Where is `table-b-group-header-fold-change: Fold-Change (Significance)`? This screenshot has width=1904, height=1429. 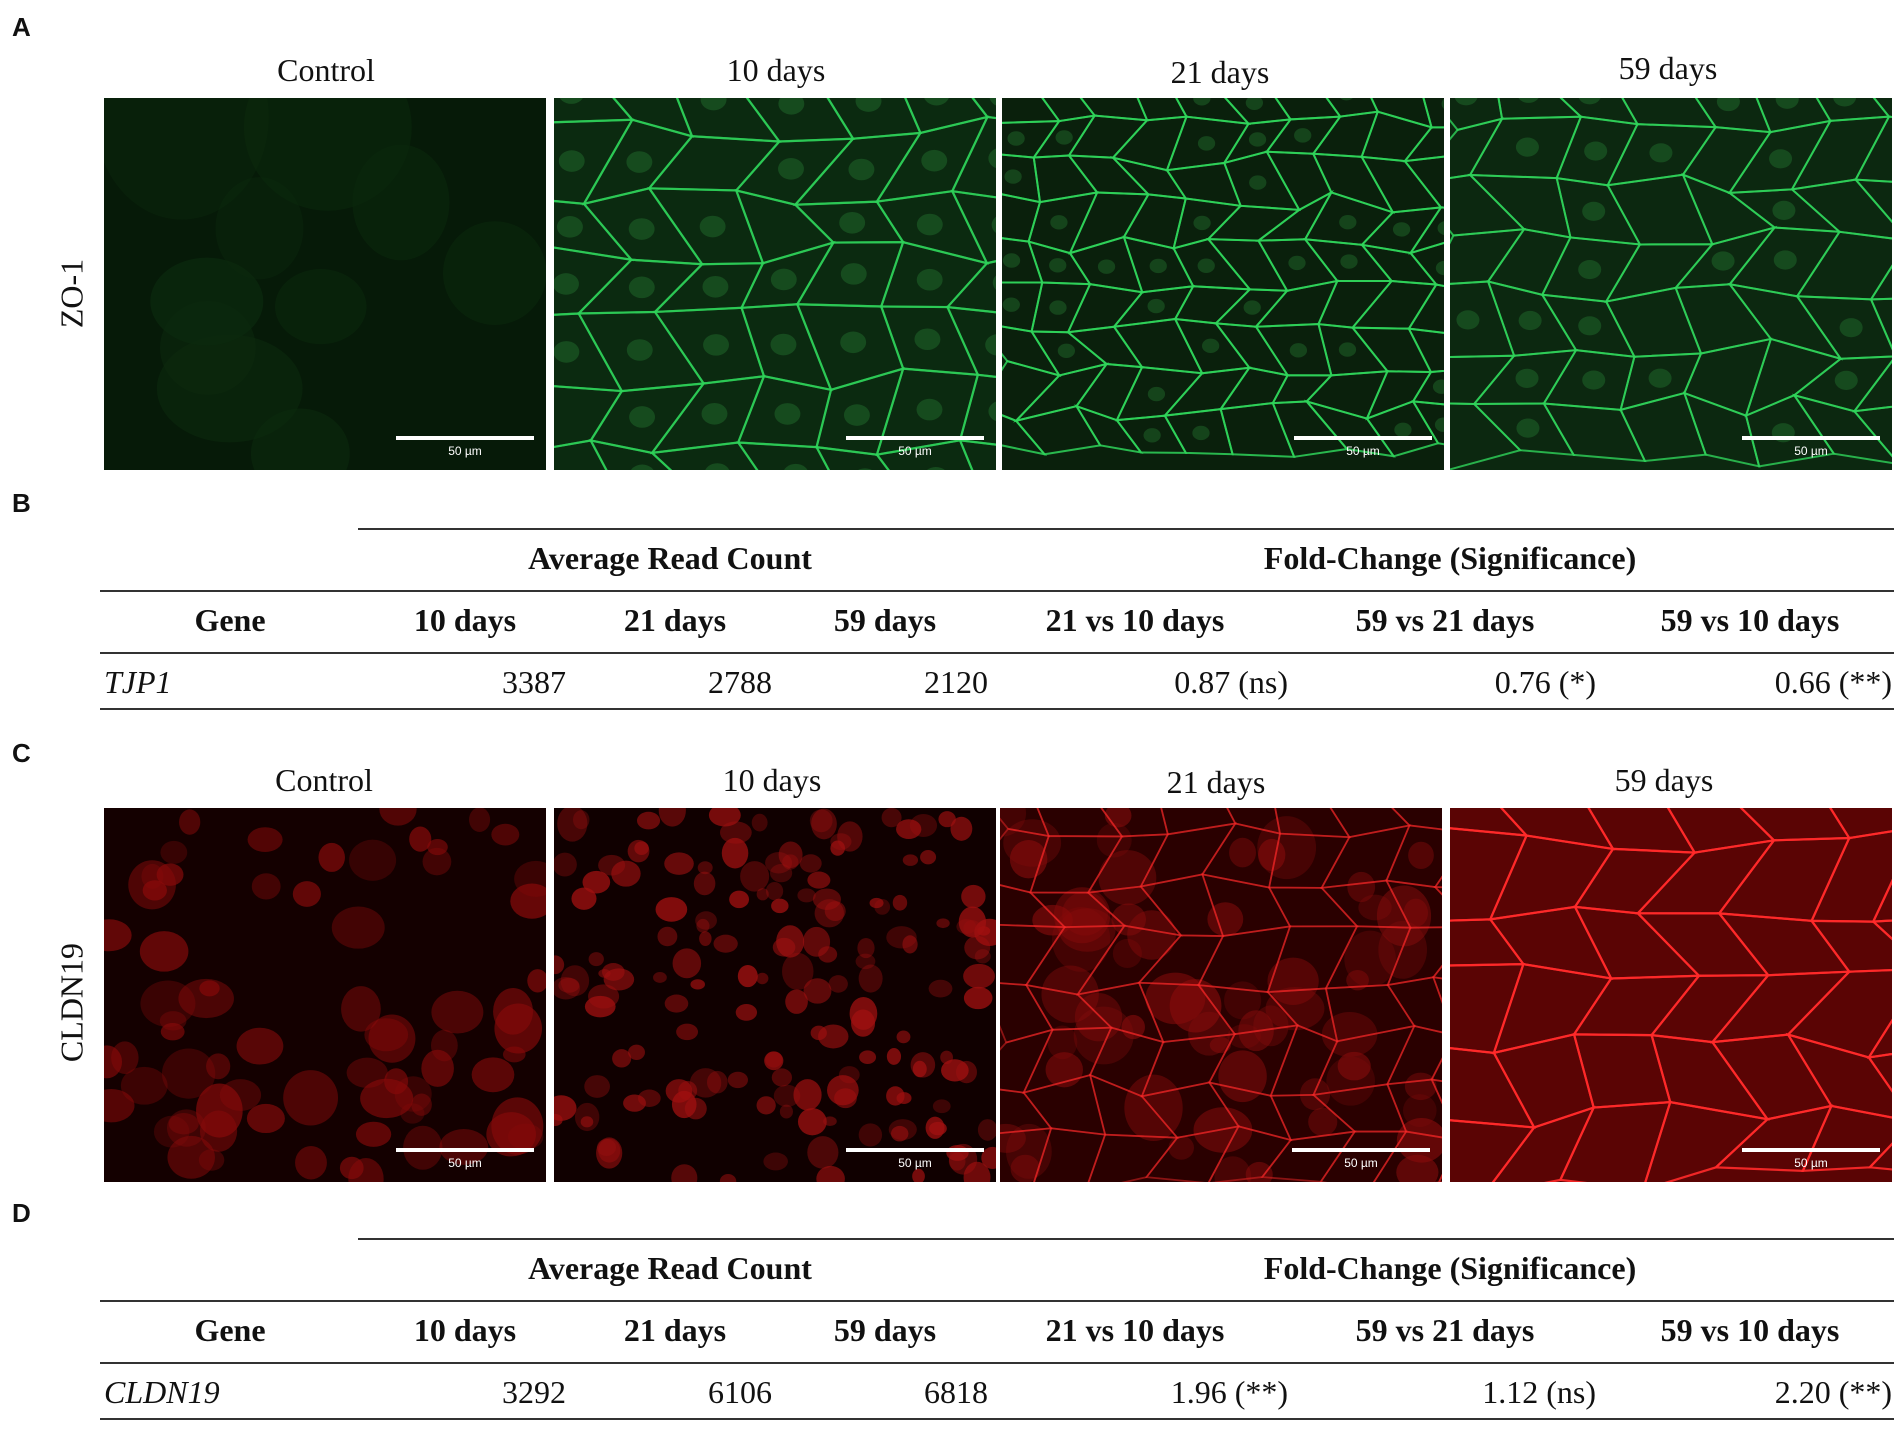 table-b-group-header-fold-change: Fold-Change (Significance) is located at coordinates (1450, 558).